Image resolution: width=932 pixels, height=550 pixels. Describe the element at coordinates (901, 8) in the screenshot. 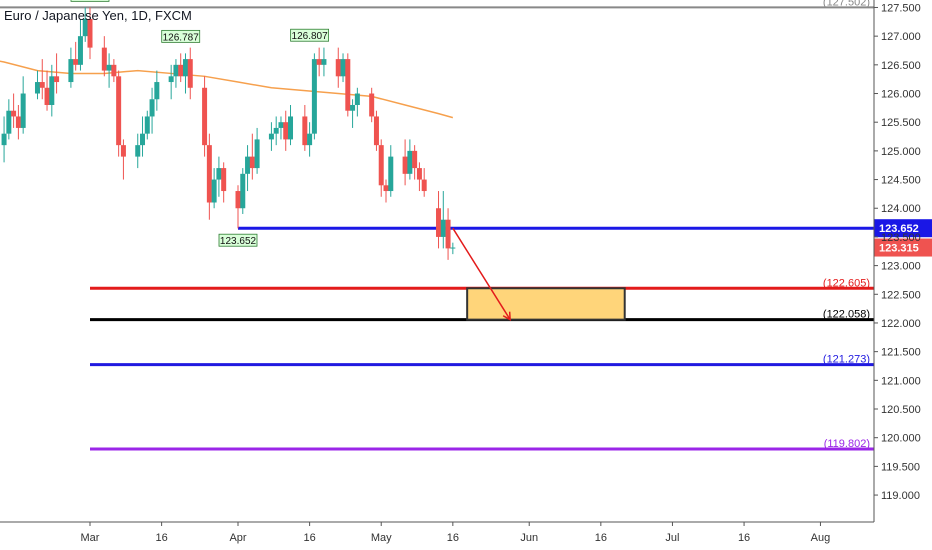

I see `price-tick-label: 127.500` at that location.